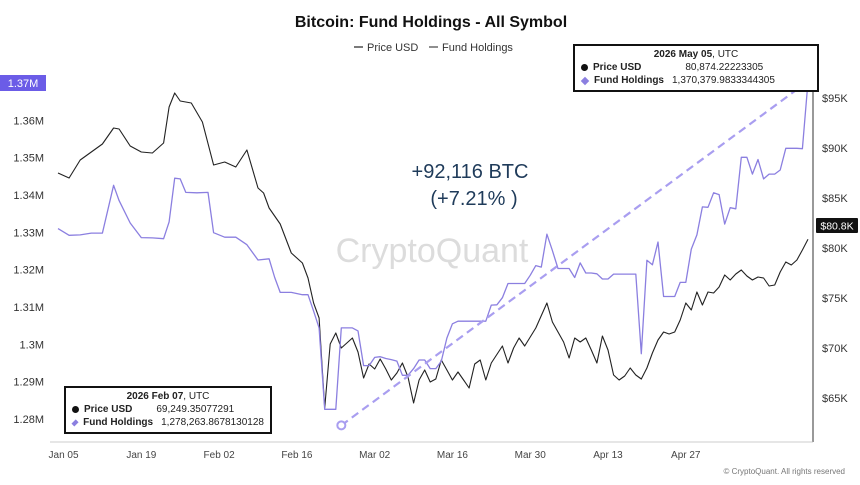  Describe the element at coordinates (28, 383) in the screenshot. I see `y-left-tick-label: 1.29M` at that location.